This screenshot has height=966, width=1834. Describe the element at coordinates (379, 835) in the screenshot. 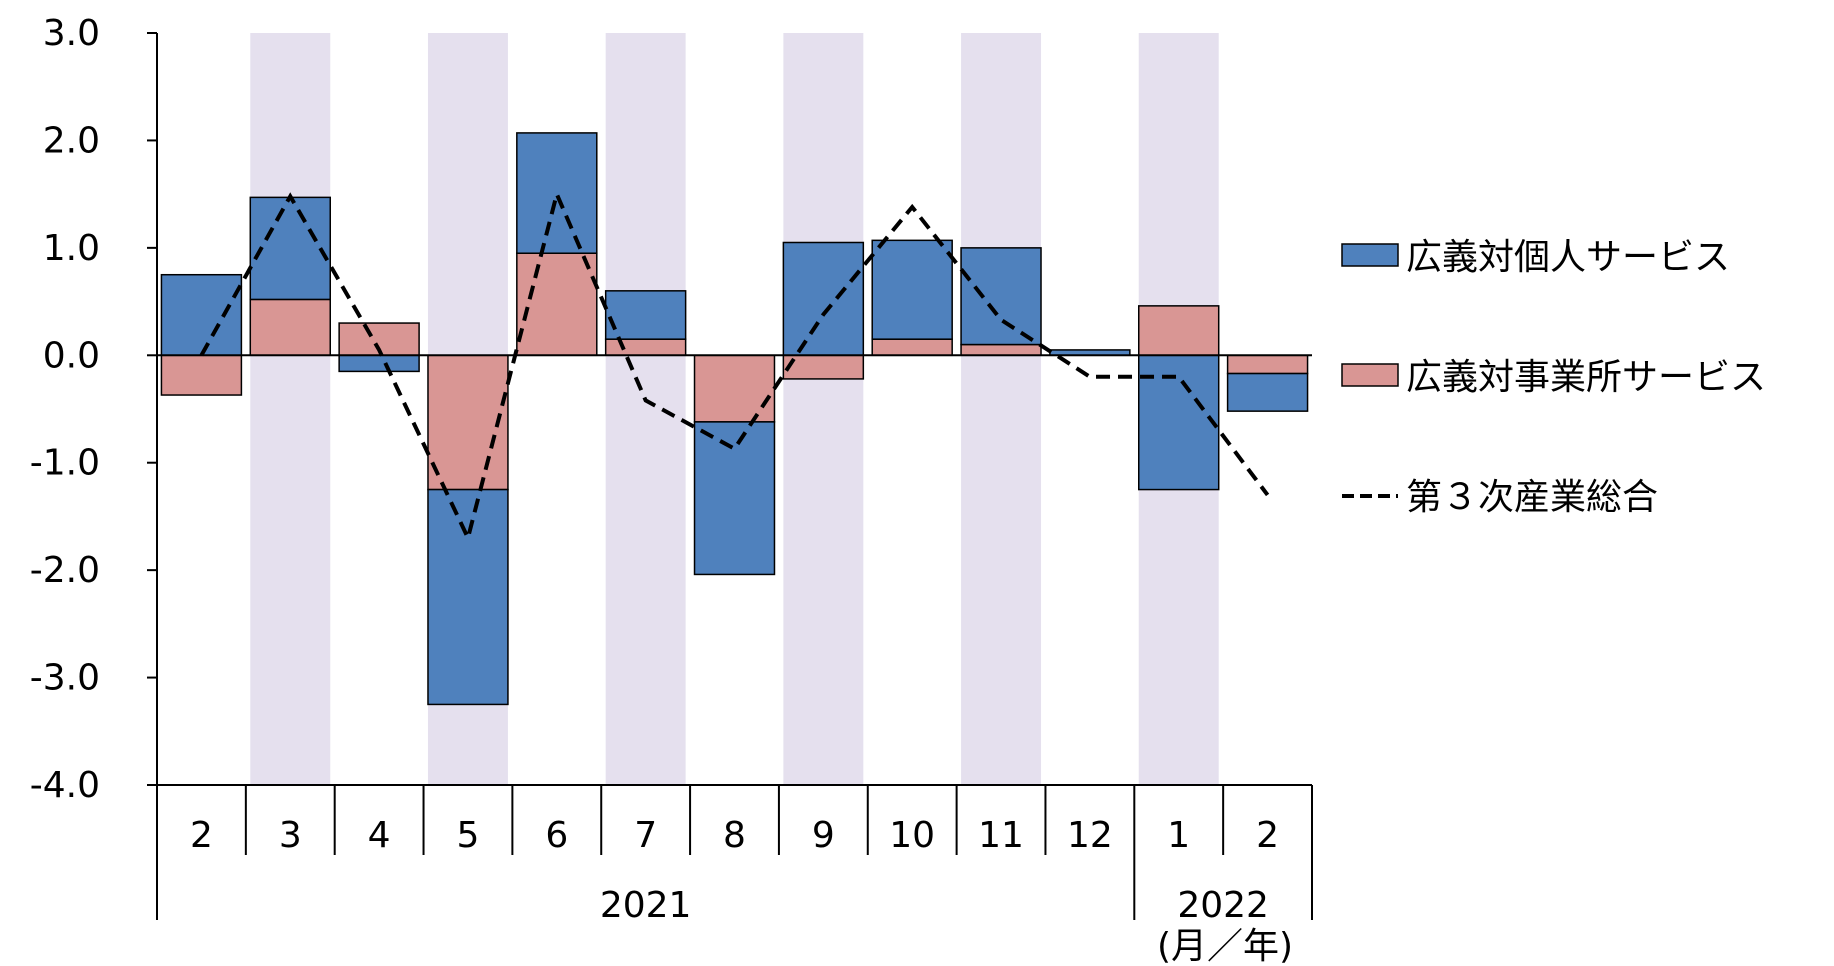

I see `x-tick-label: 4` at that location.